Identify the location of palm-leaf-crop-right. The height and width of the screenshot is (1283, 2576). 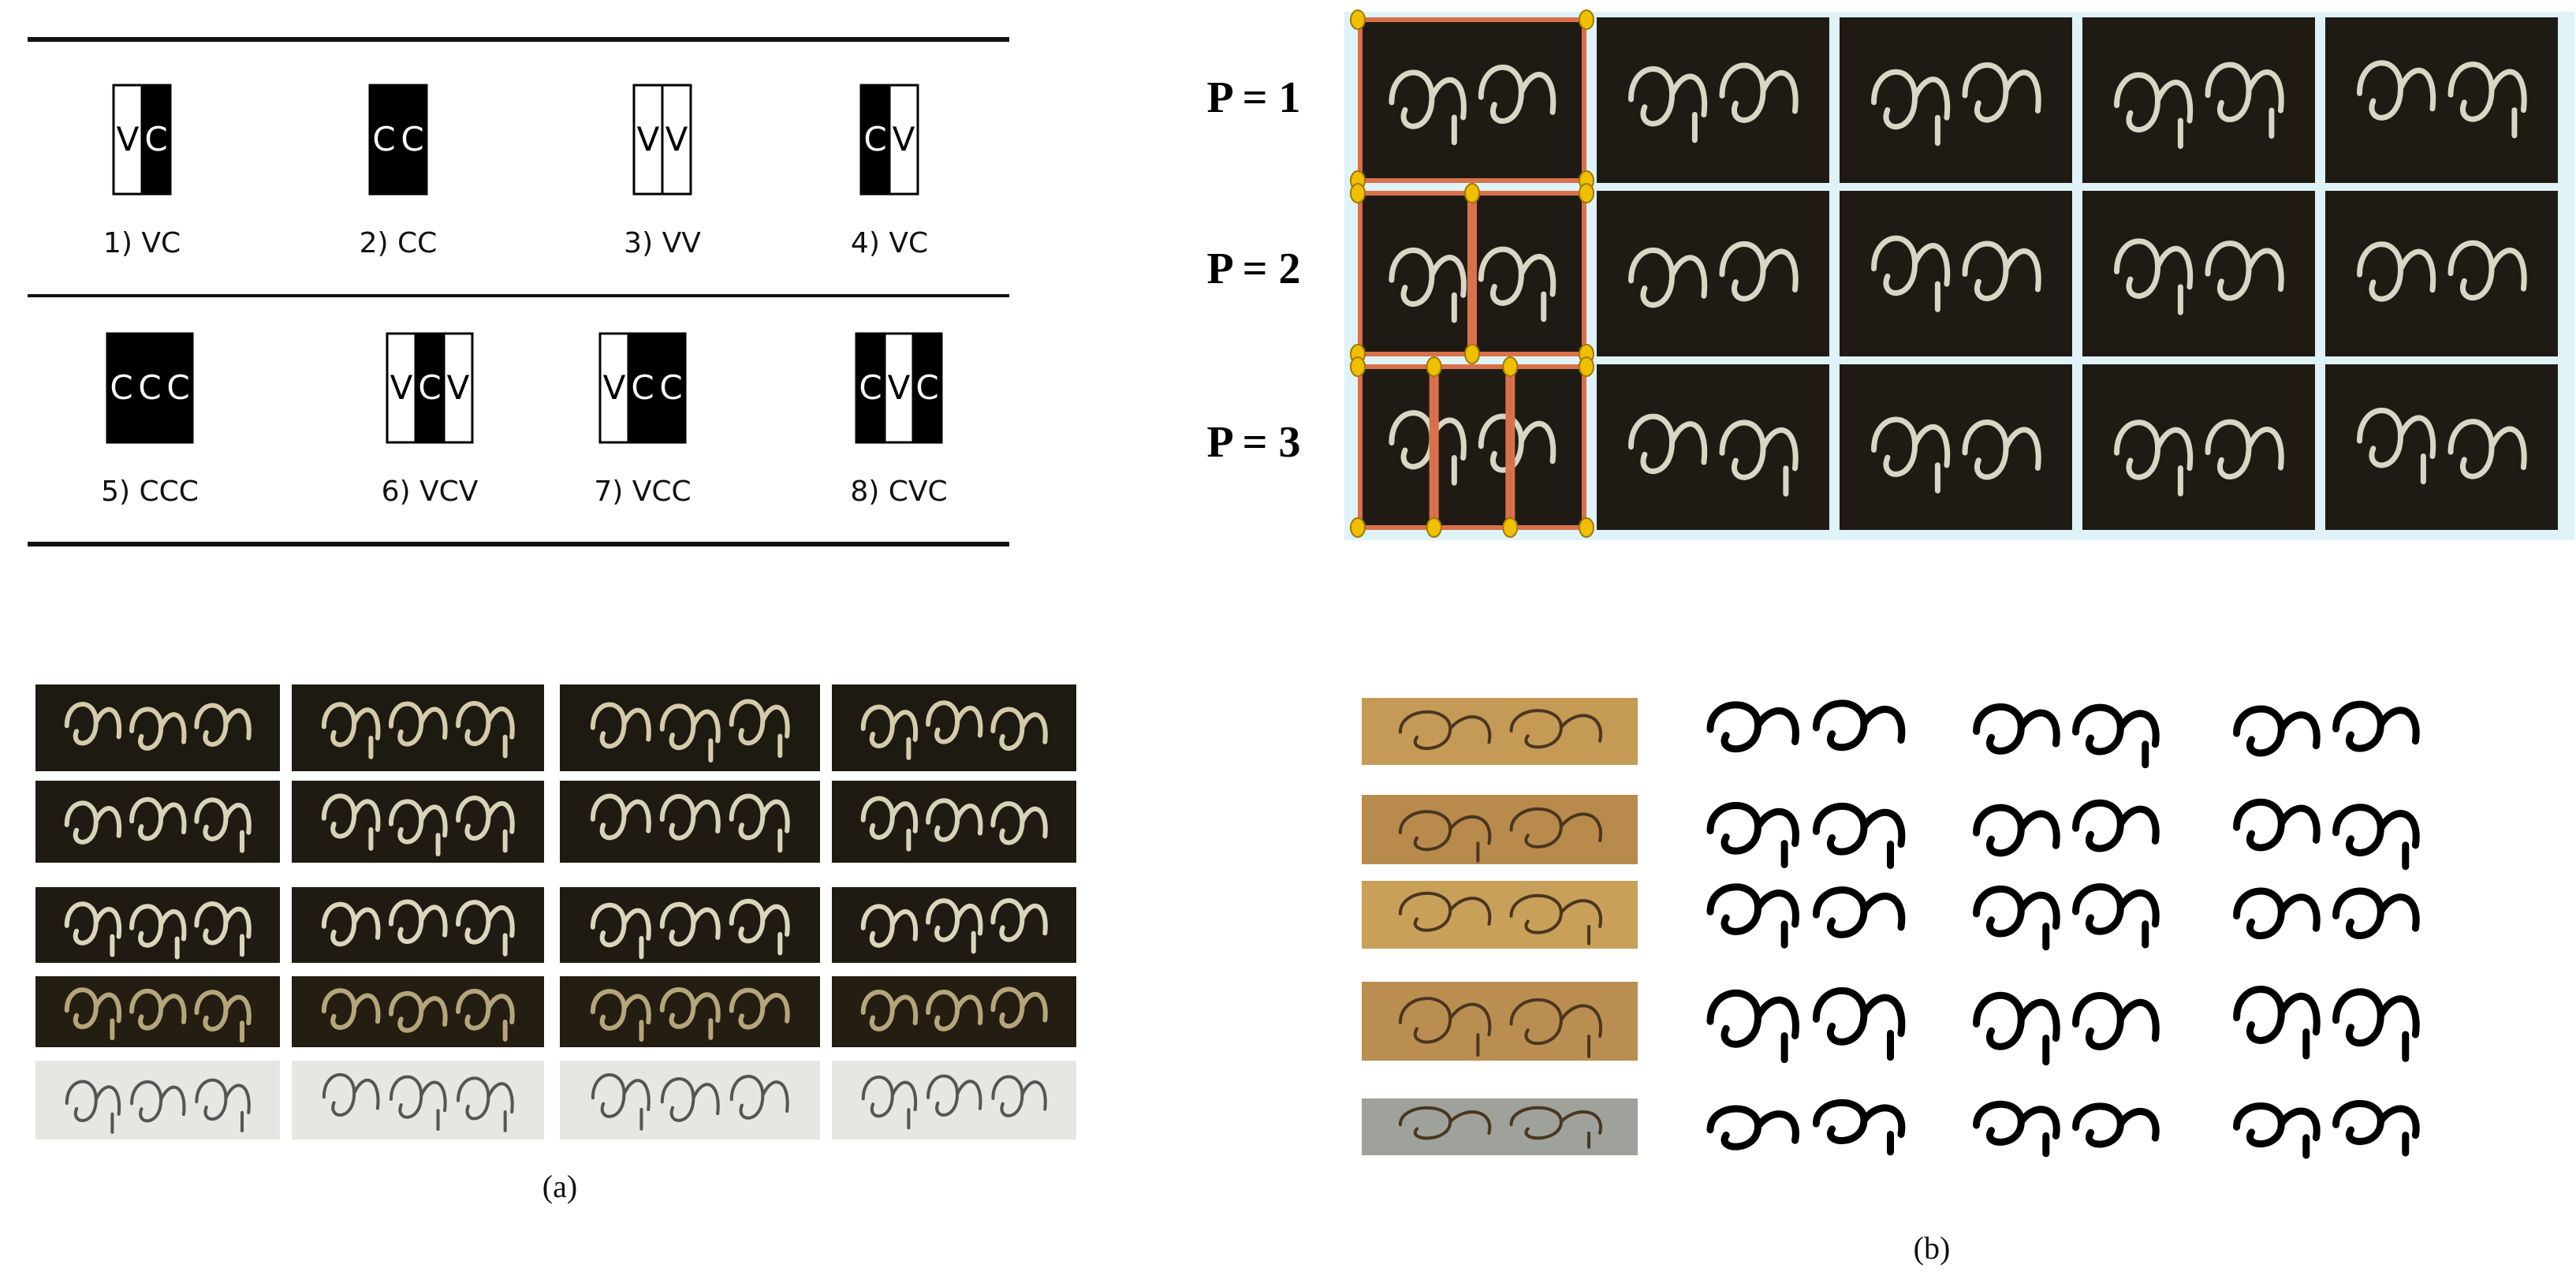
(1572, 731).